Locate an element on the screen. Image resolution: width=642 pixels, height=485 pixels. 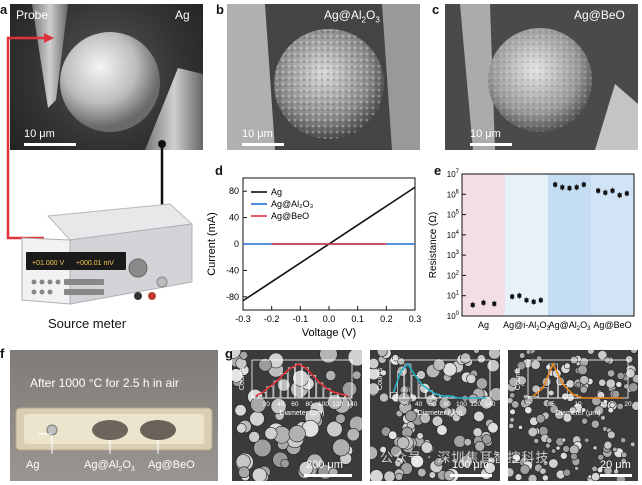
histogram-1: 20 40 60 80 100 120 140 Diameter (μm) Counts is located at coordinates (297, 388).